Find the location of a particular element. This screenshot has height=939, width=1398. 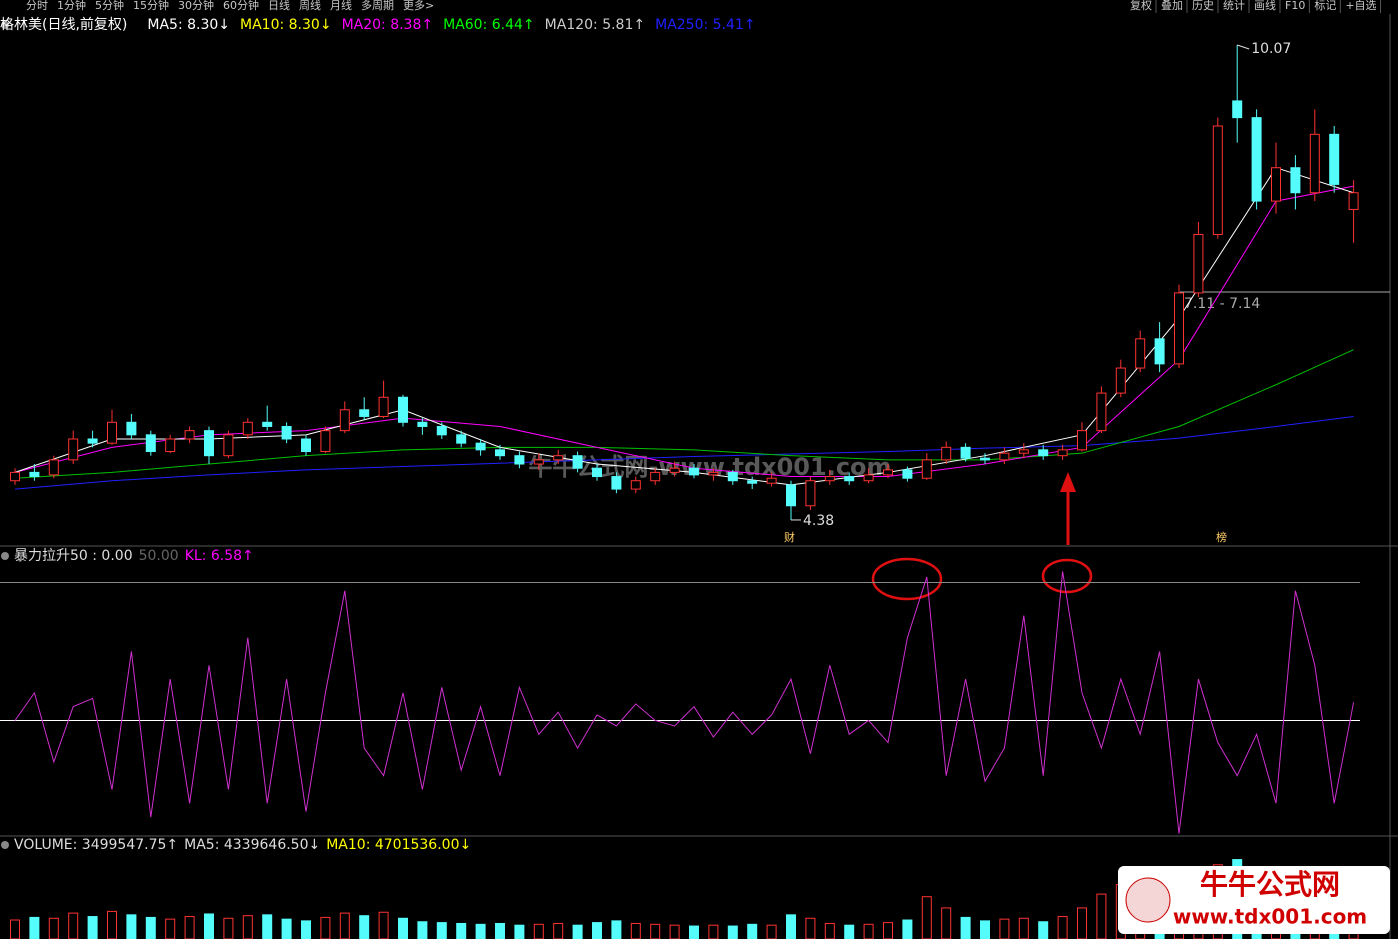

period-tab: 周线 is located at coordinates (310, 6).